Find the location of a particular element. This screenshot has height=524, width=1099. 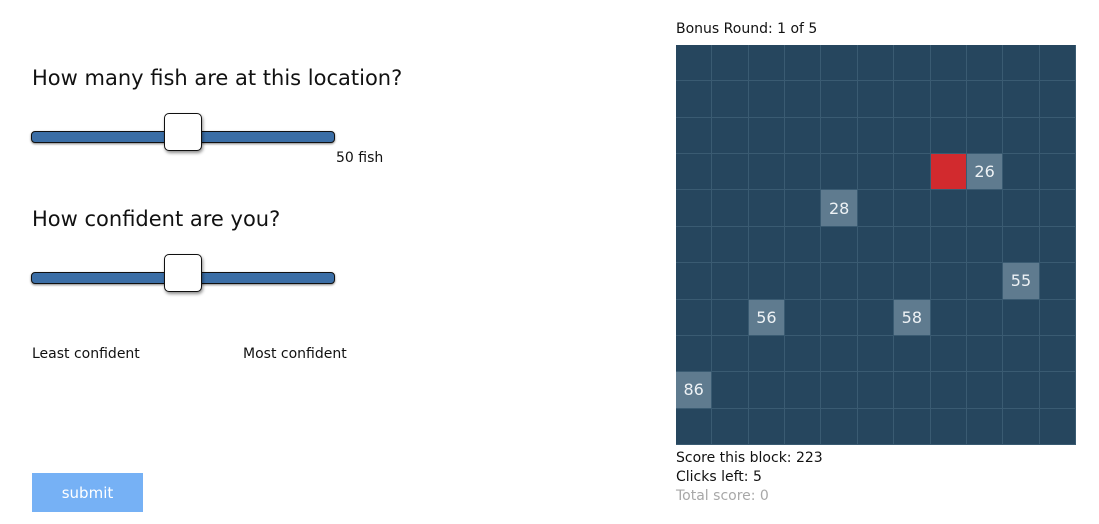

fish-count-slider is located at coordinates (183, 132).